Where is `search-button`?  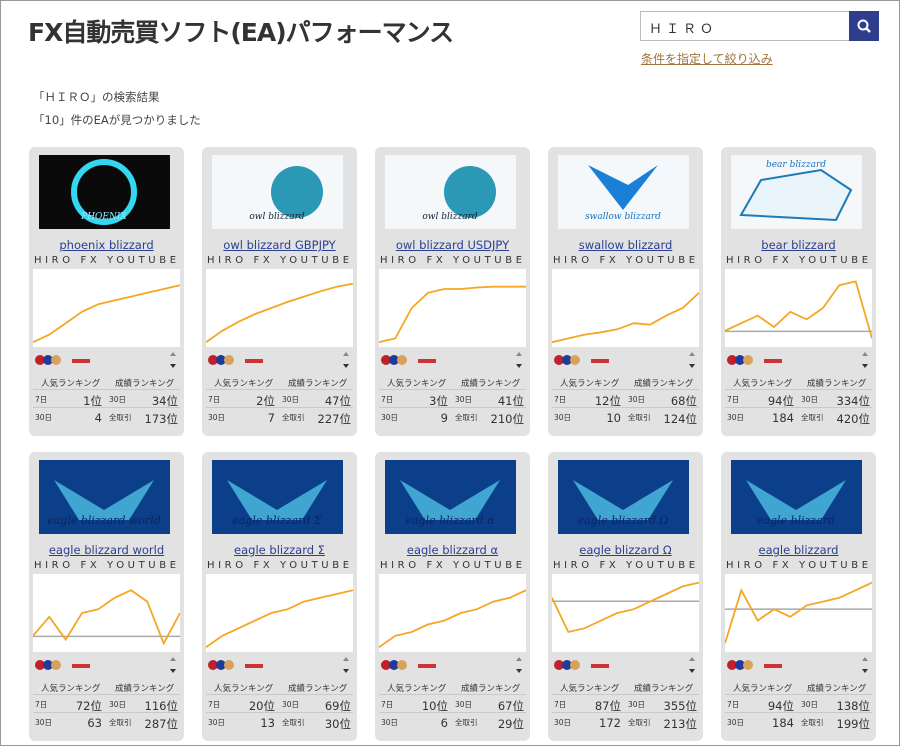 search-button is located at coordinates (864, 26).